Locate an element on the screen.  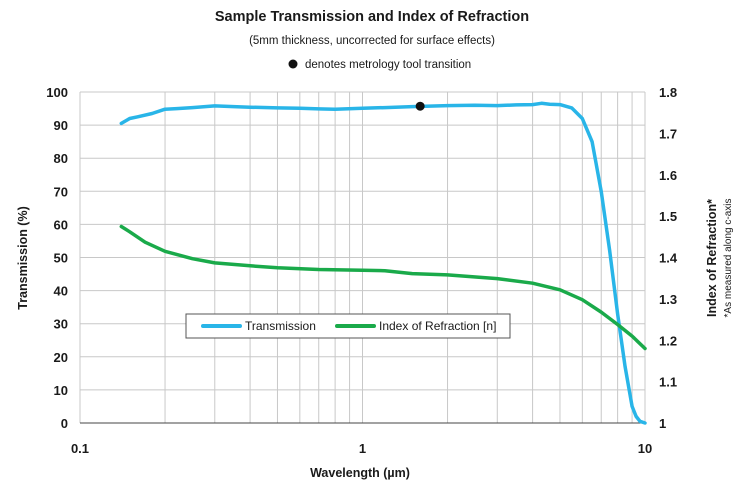
x-tick-label: 10 is located at coordinates (645, 448).